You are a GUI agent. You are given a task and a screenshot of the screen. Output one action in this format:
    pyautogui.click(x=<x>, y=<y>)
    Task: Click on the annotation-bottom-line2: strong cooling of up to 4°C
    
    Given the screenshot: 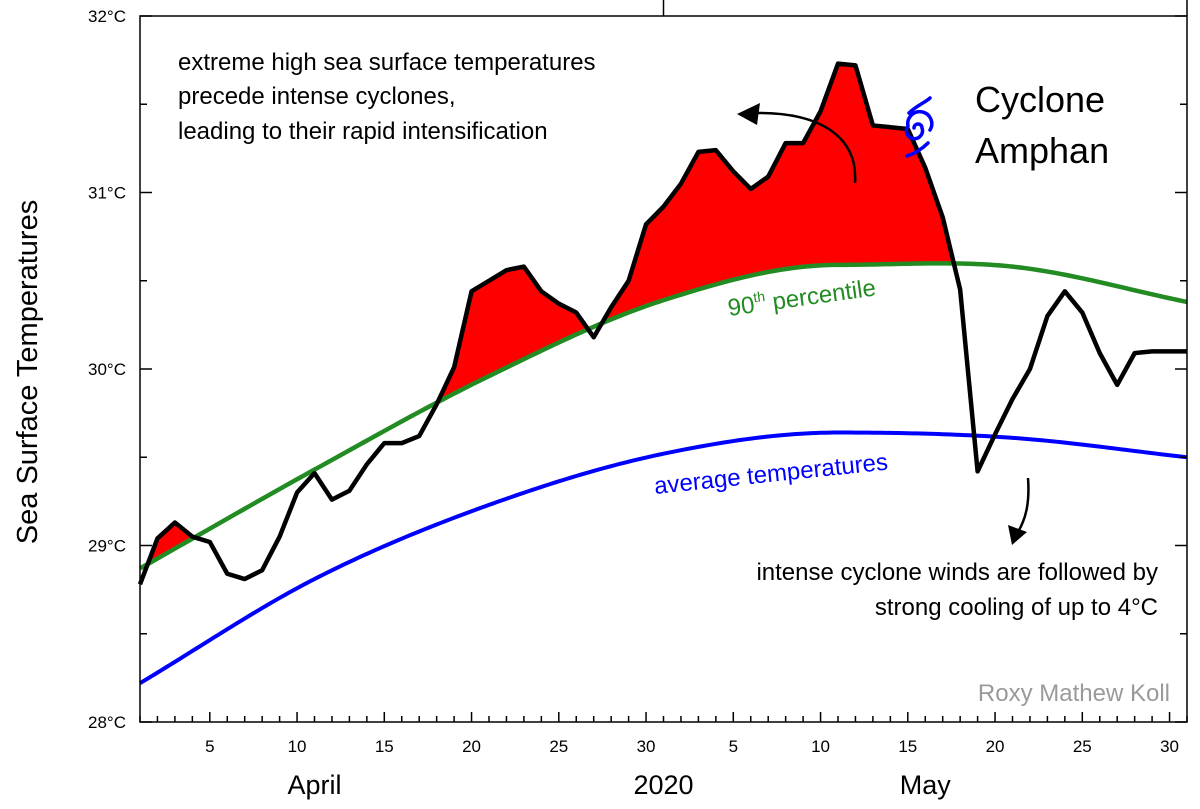 What is the action you would take?
    pyautogui.click(x=1016, y=607)
    